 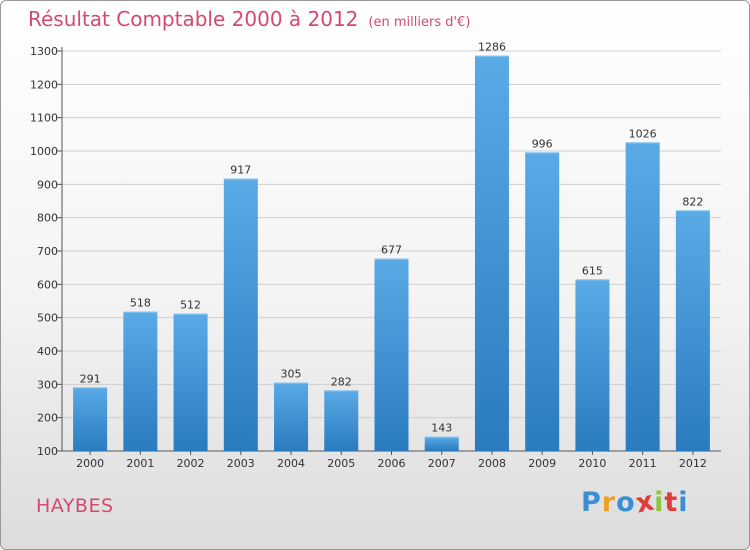 I want to click on bar-2007, so click(x=441, y=443).